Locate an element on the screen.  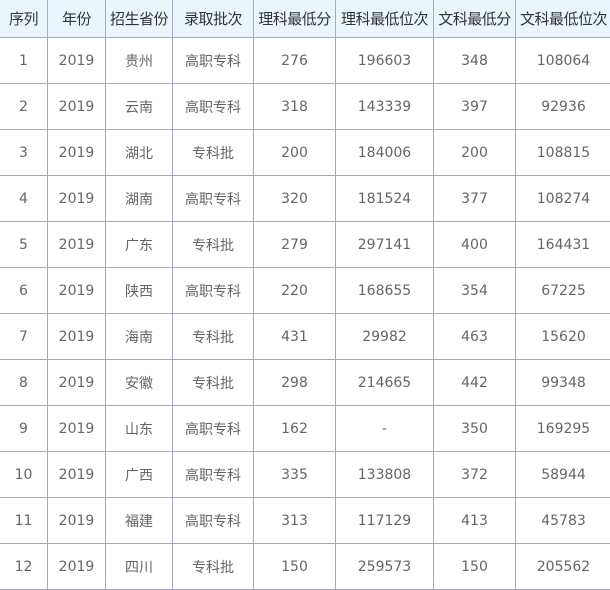
cell-col-province: 陕西 is located at coordinates (139, 291).